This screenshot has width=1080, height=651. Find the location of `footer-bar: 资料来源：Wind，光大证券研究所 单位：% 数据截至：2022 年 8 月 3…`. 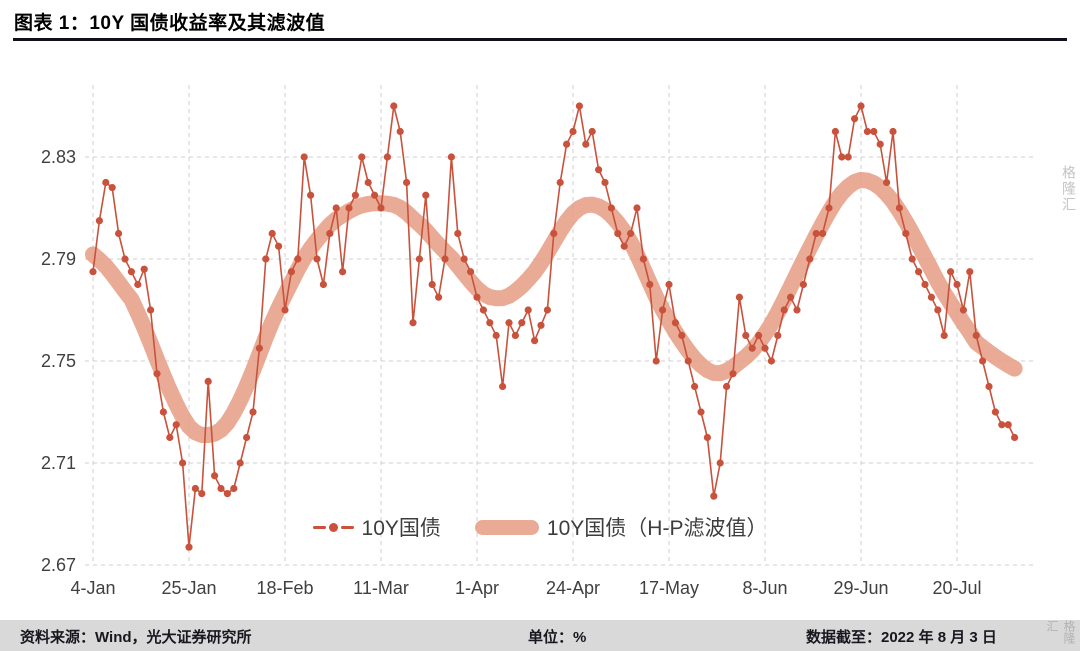

footer-bar: 资料来源：Wind，光大证券研究所 单位：% 数据截至：2022 年 8 月 3… is located at coordinates (540, 635).